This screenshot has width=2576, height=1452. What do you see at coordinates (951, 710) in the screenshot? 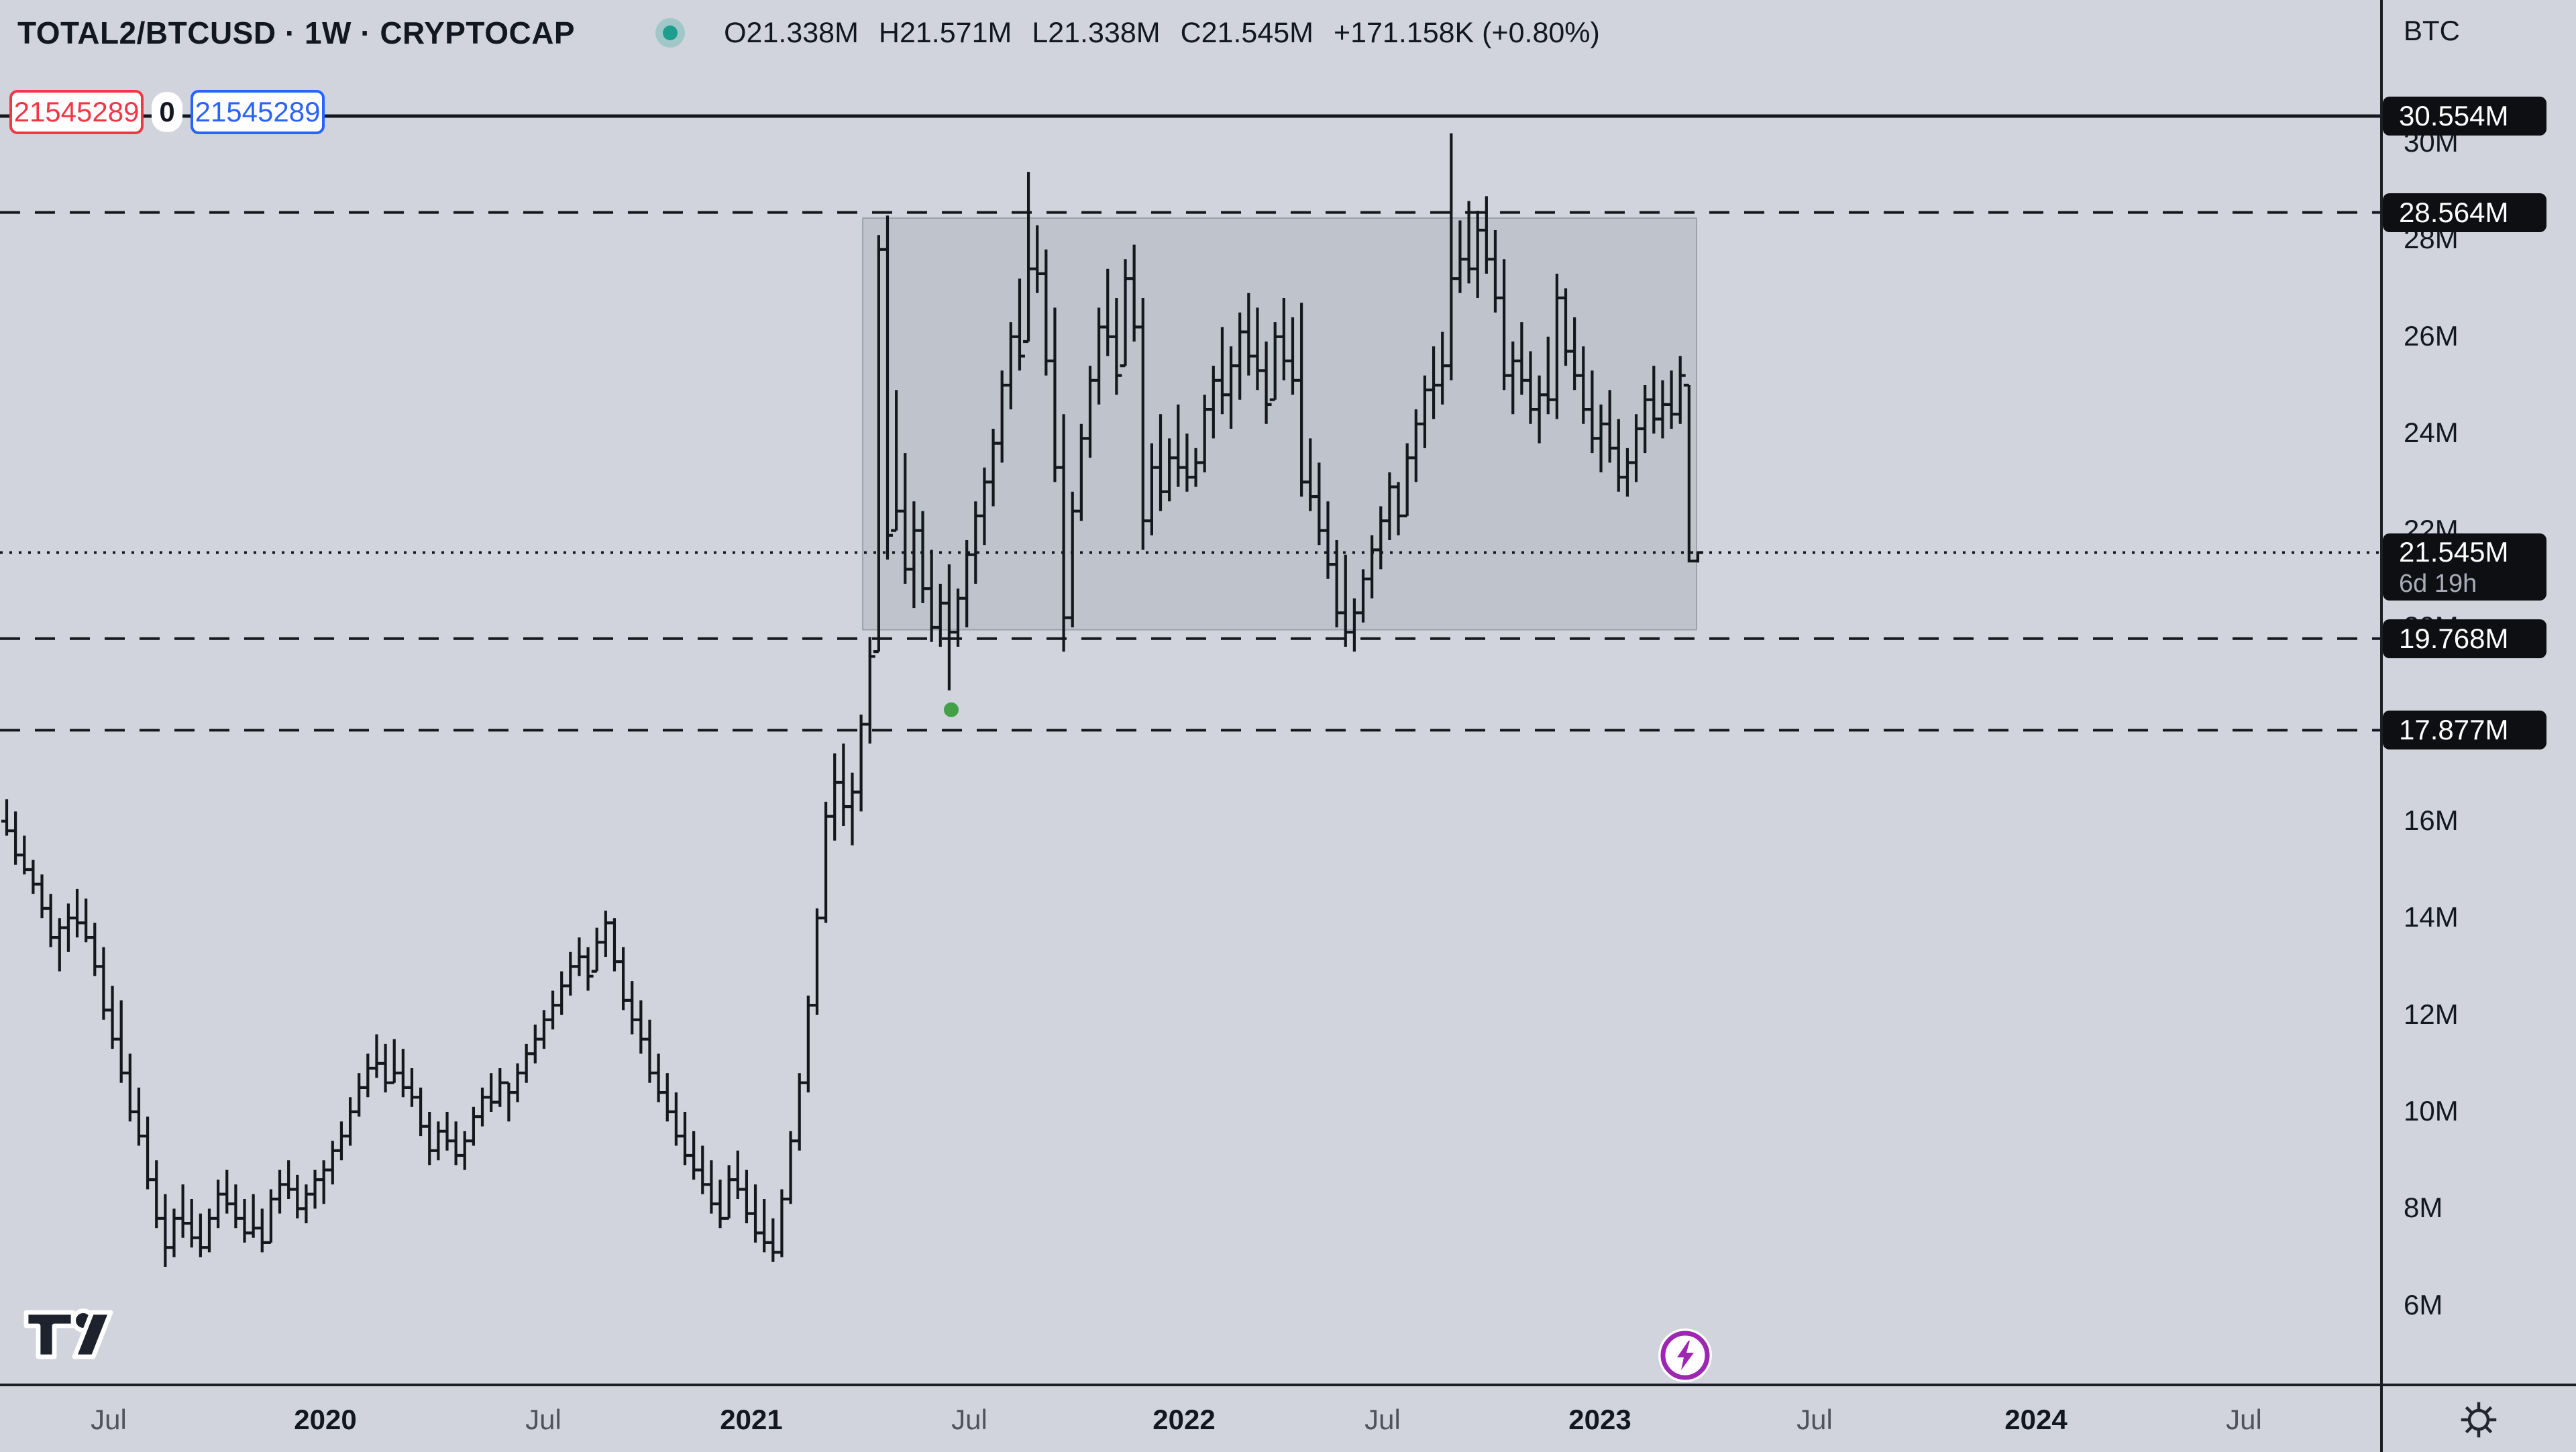
I see `green-dot-drawing` at bounding box center [951, 710].